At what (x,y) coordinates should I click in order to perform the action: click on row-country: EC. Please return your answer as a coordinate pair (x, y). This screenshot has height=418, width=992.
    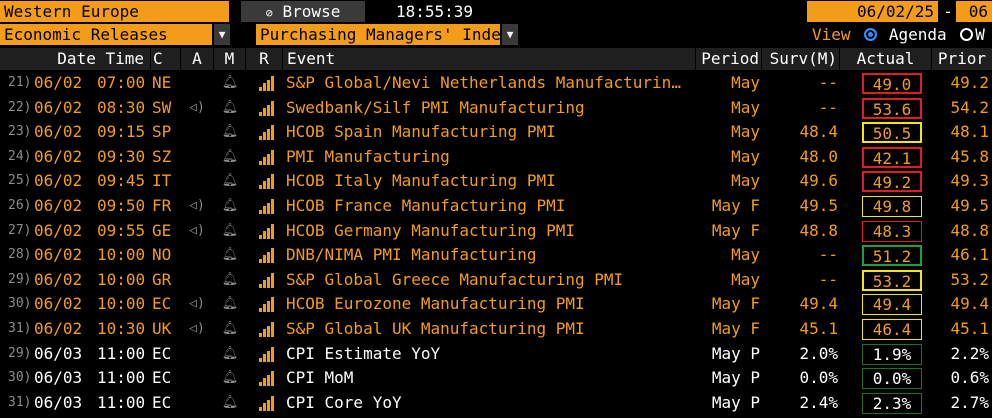
    Looking at the image, I should click on (162, 304).